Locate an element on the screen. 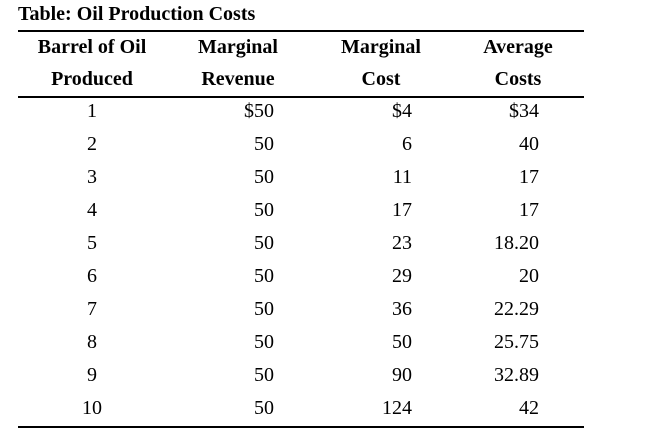 The image size is (650, 441). marginal-cost-cell: 23 is located at coordinates (402, 243).